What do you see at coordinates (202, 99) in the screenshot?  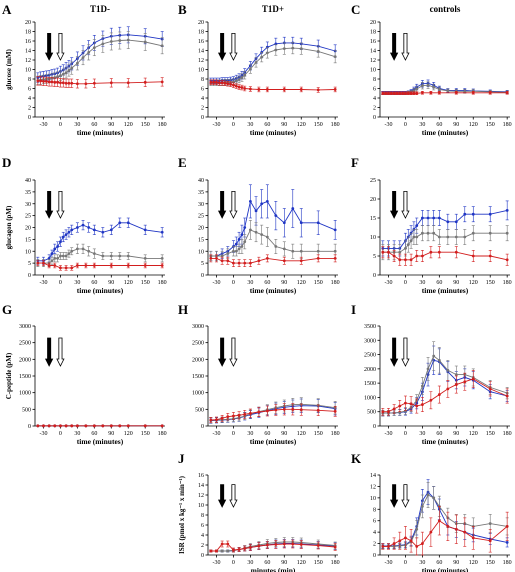 I see `y-tick-label: 4` at bounding box center [202, 99].